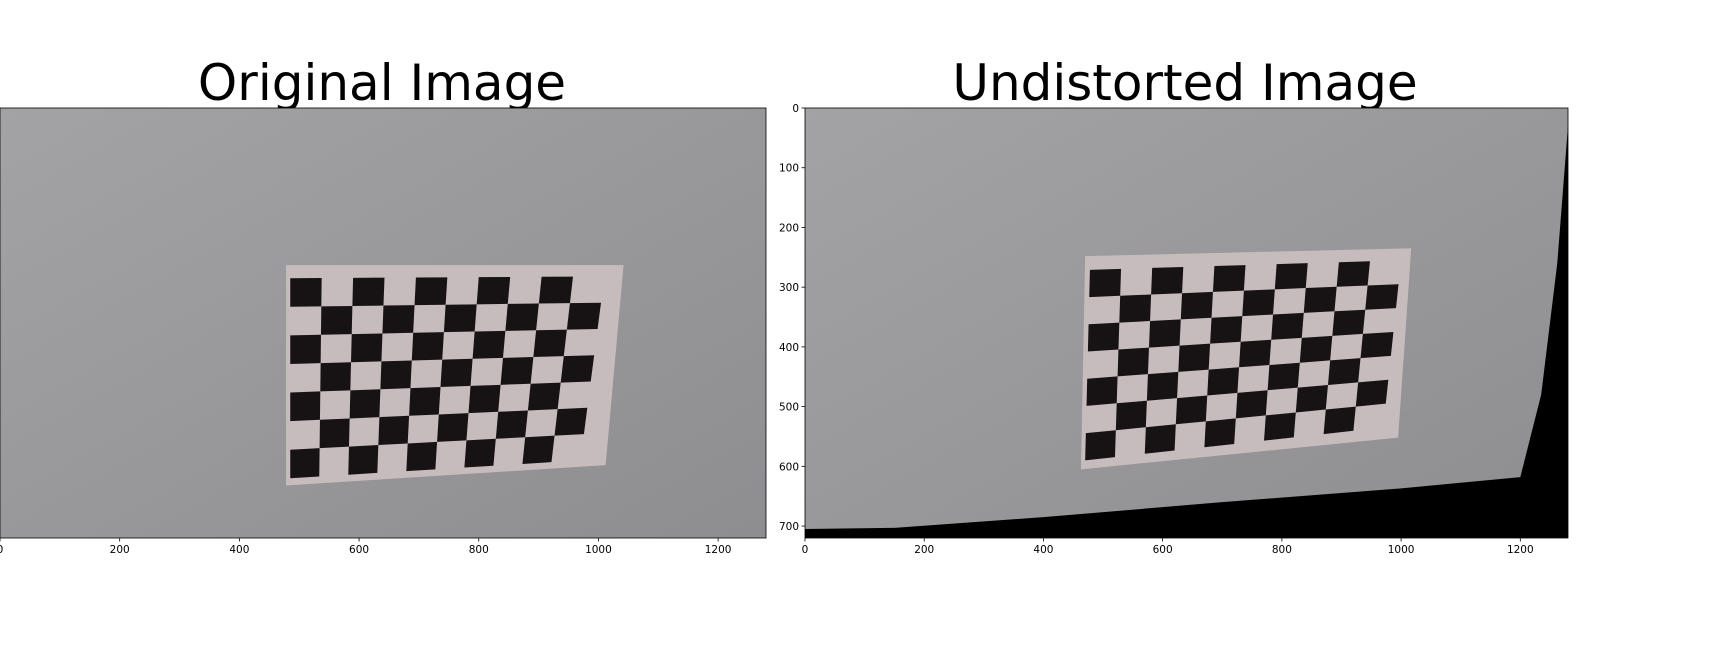  What do you see at coordinates (789, 408) in the screenshot?
I see `y-tick-label: 500` at bounding box center [789, 408].